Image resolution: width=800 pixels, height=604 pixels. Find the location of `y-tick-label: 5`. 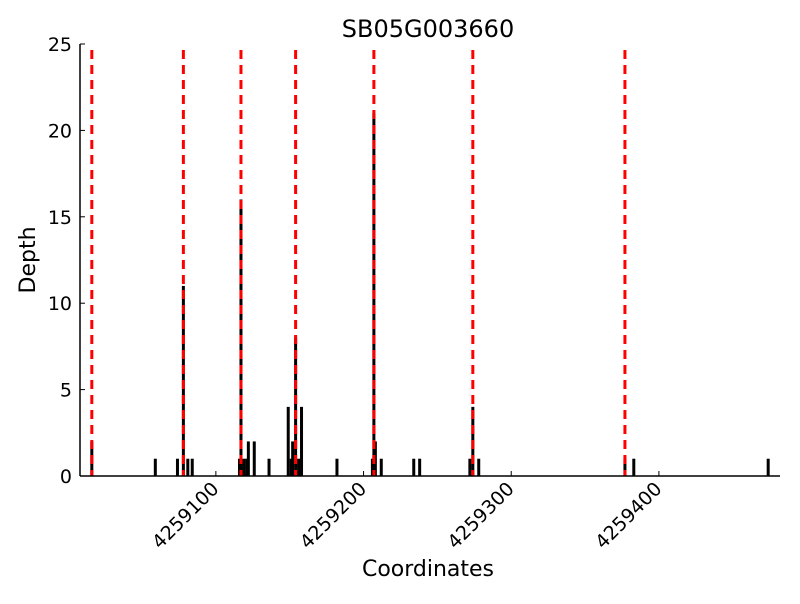

y-tick-label: 5 is located at coordinates (66, 391).